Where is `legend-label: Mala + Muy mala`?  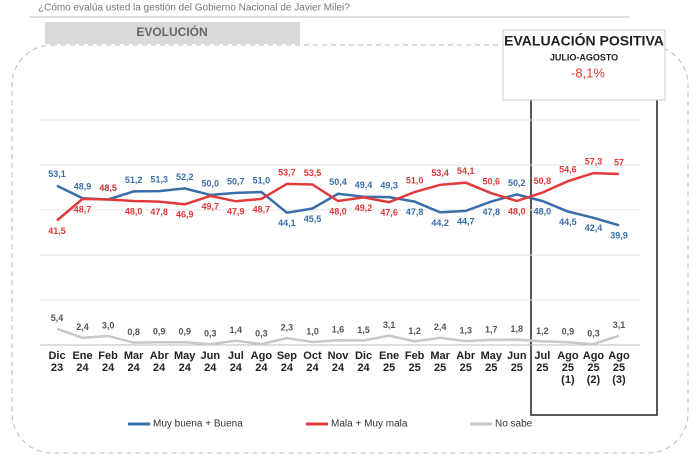 legend-label: Mala + Muy mala is located at coordinates (369, 424).